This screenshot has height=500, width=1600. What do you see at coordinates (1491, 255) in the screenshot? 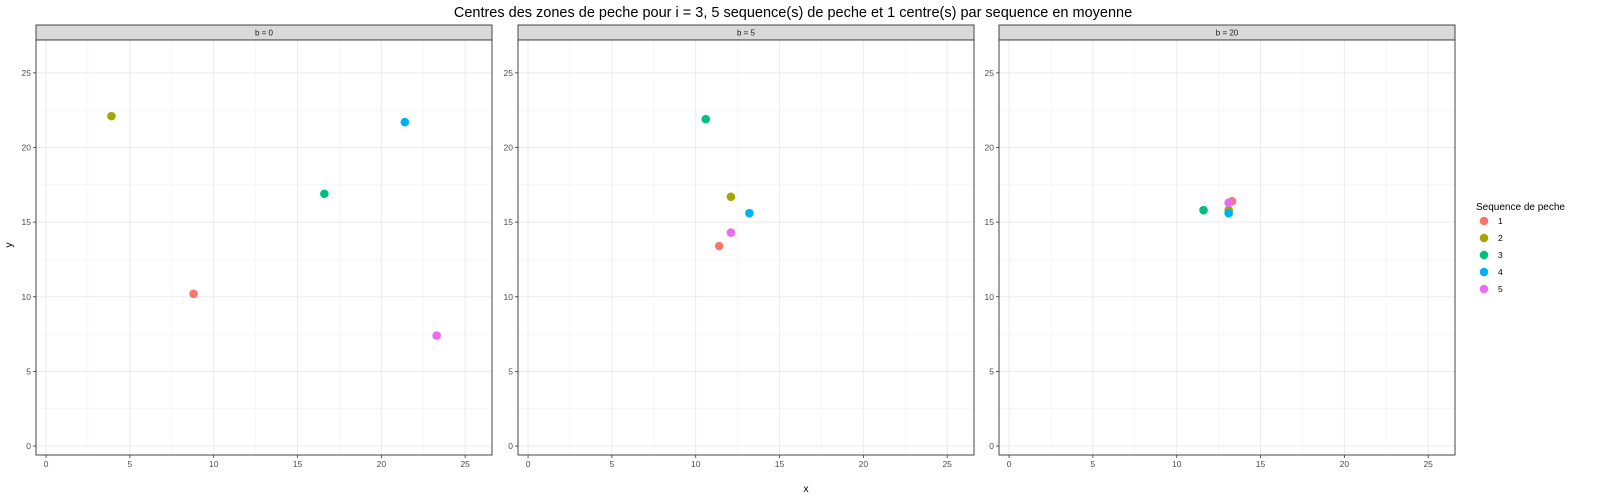
I see `legend-entries: 1 2 3 4 5` at bounding box center [1491, 255].